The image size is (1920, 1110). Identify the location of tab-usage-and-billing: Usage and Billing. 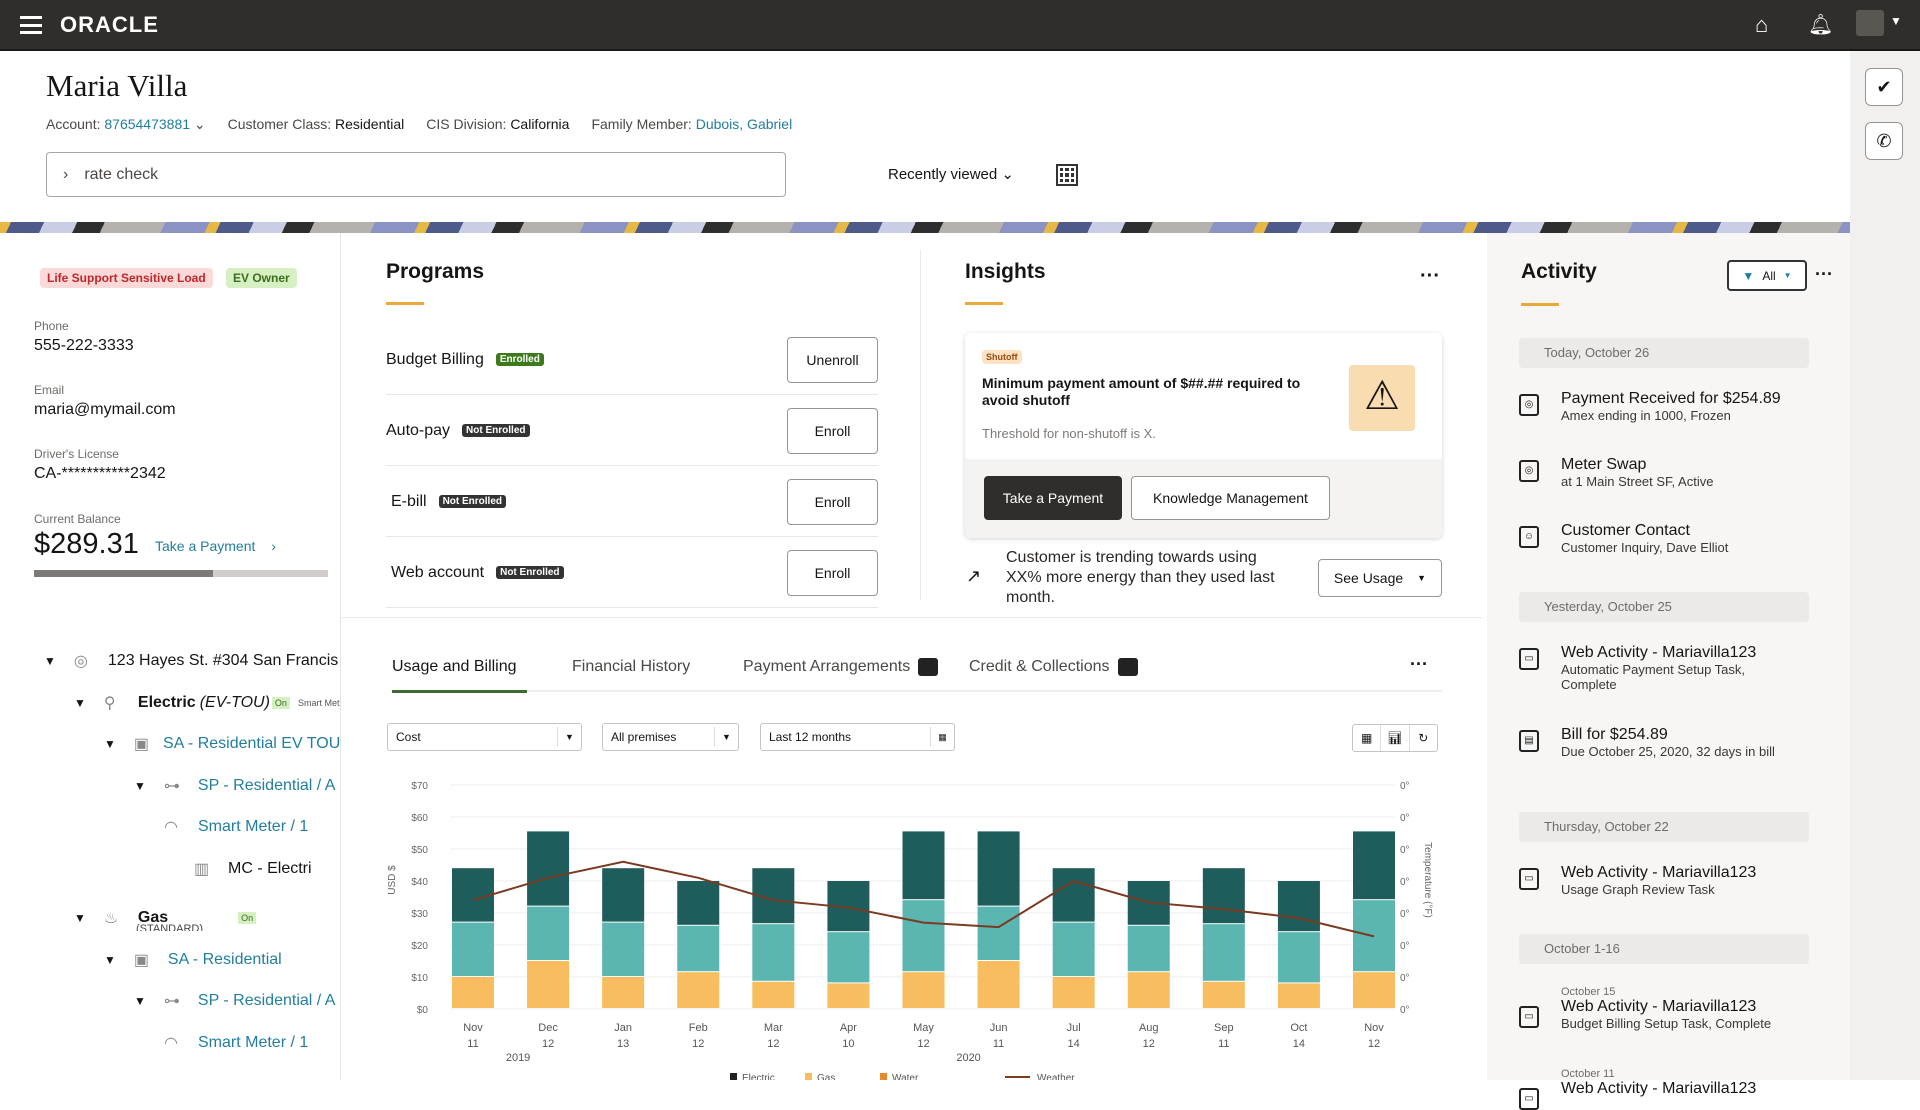
(454, 667).